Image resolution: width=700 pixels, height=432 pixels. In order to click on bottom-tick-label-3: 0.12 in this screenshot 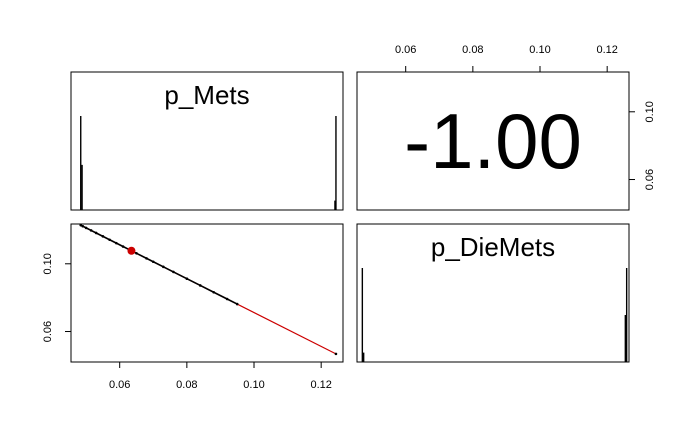, I will do `click(320, 385)`.